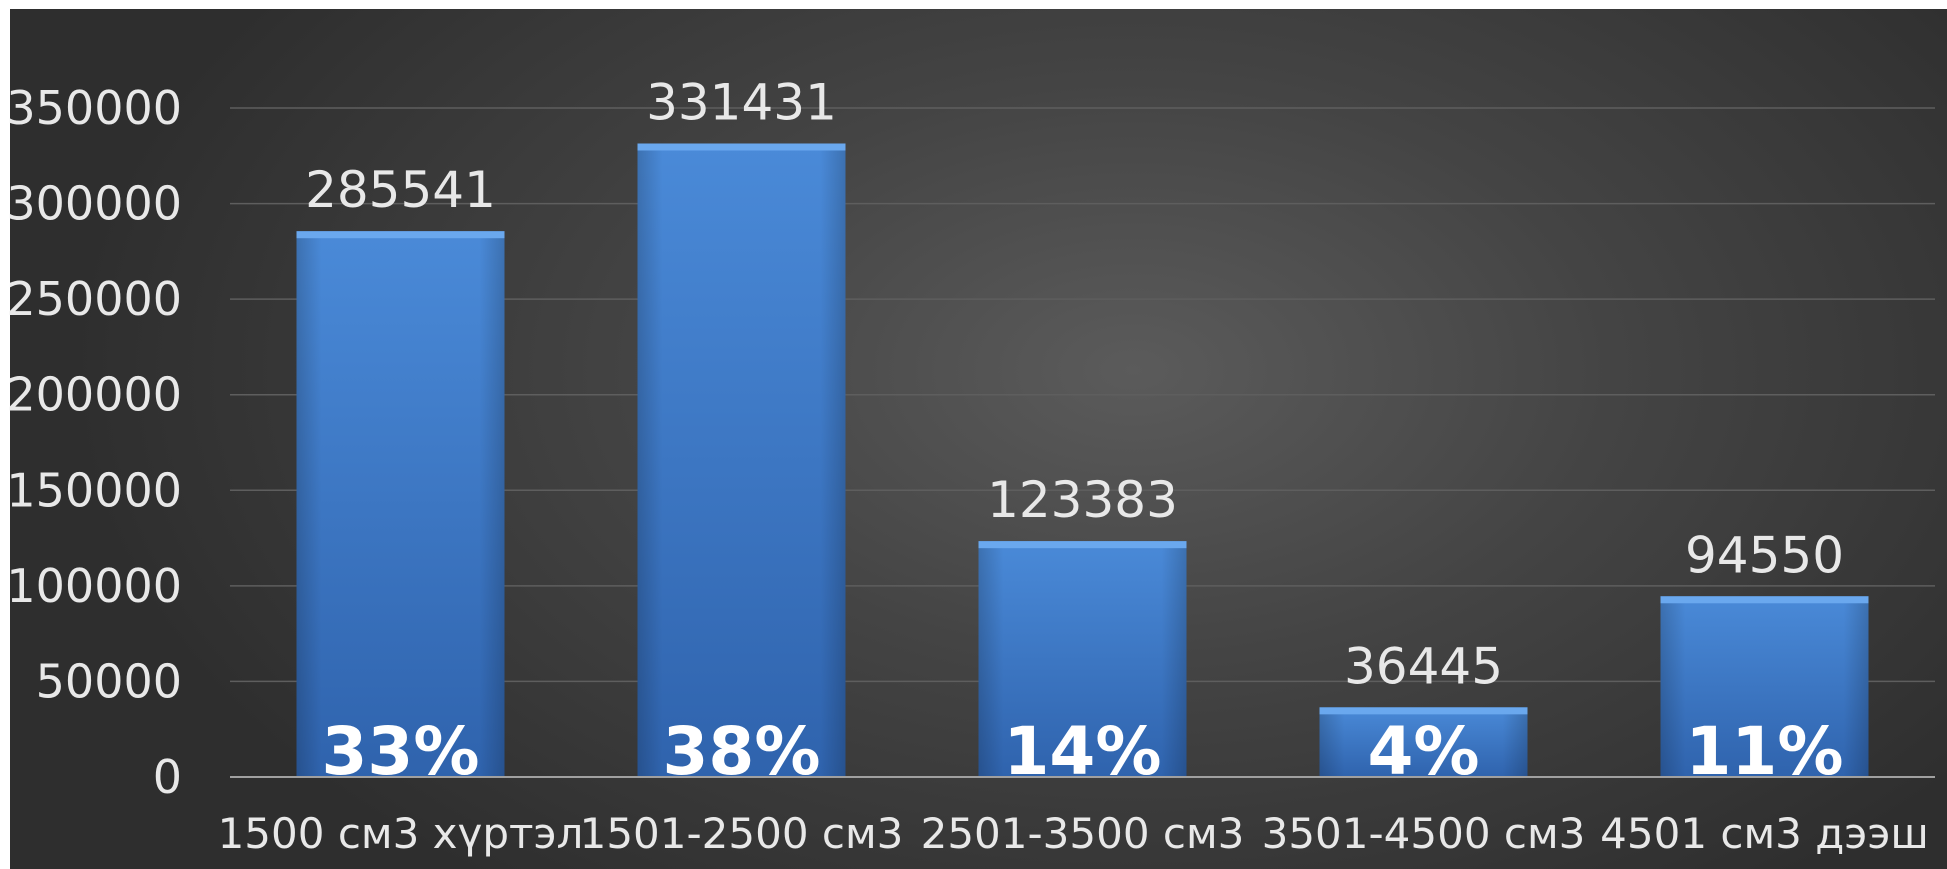  What do you see at coordinates (1423, 666) in the screenshot?
I see `data-label: 36445` at bounding box center [1423, 666].